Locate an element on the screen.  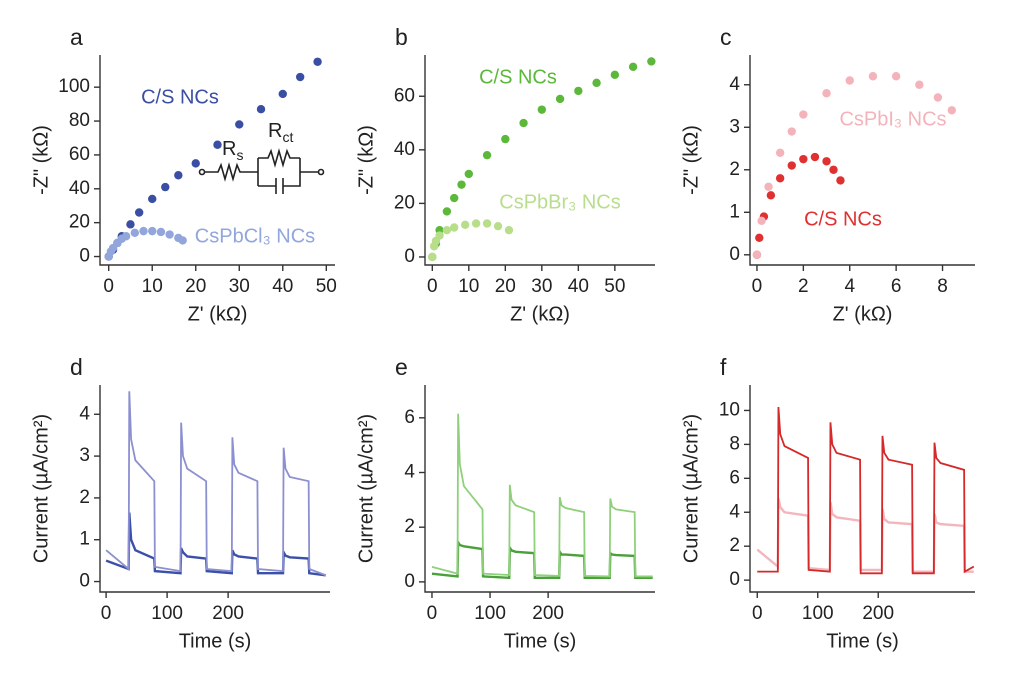
panel-letter: a is located at coordinates (76, 37).